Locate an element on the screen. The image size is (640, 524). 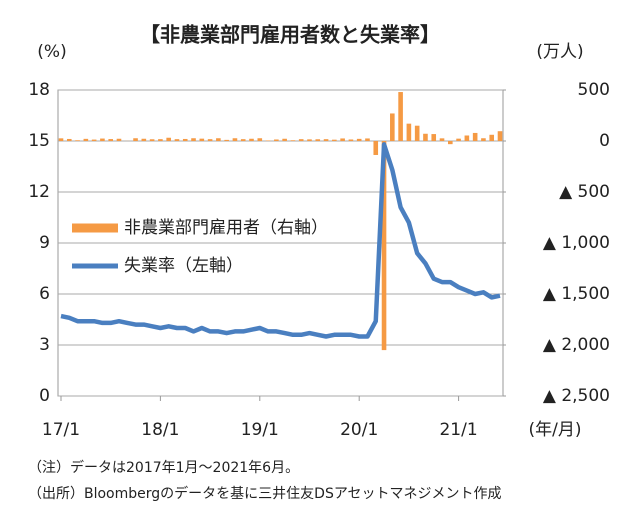
y-tick-label: 6 is located at coordinates (44, 294).